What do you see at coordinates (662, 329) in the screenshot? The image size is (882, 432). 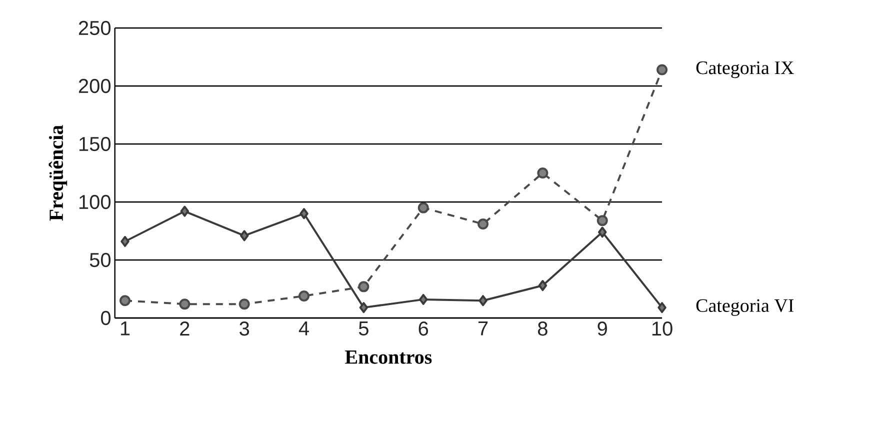 I see `x-tick-label: 10` at bounding box center [662, 329].